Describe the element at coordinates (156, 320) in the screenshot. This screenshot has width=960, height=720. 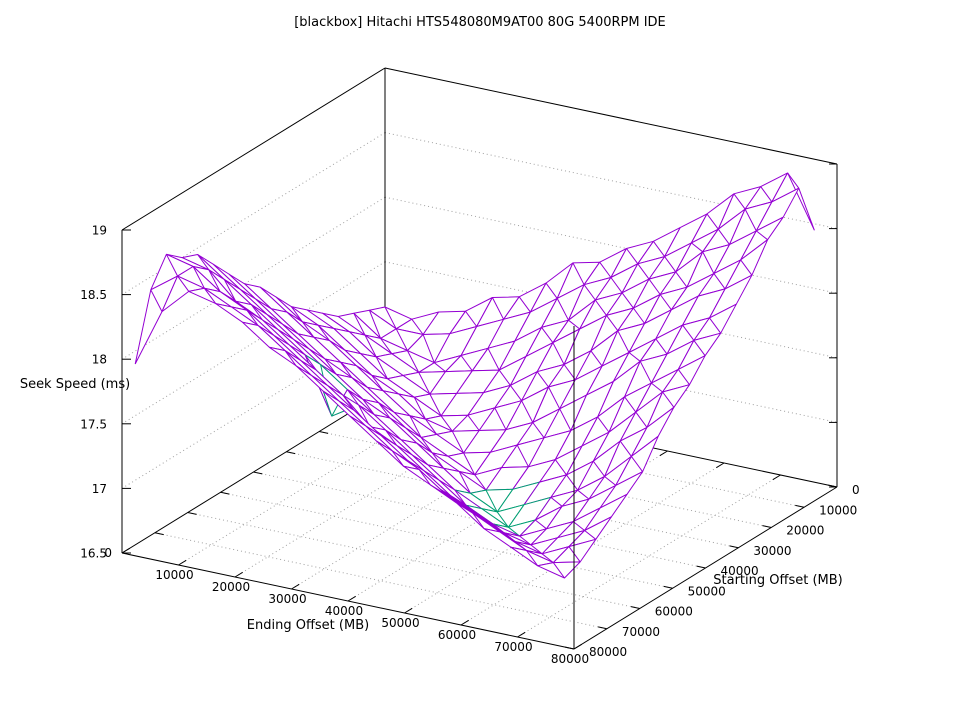
I see `surface-quad` at that location.